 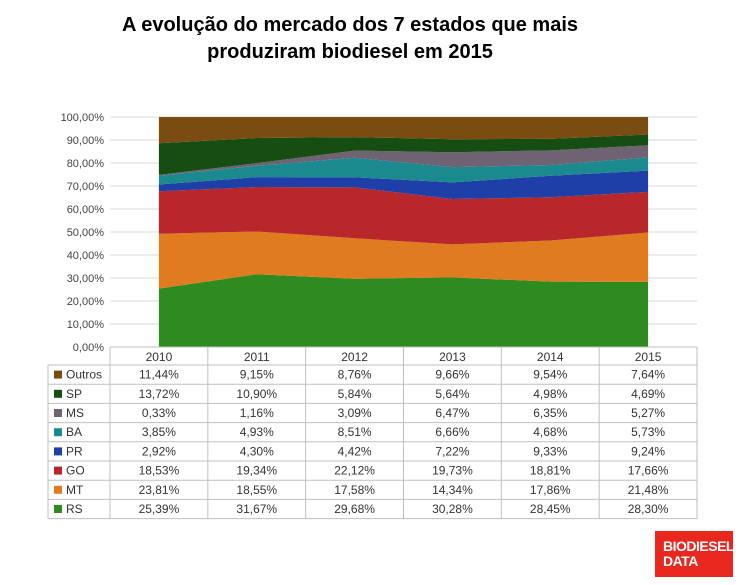 What do you see at coordinates (86, 210) in the screenshot?
I see `y-tick-label: 60,00%` at bounding box center [86, 210].